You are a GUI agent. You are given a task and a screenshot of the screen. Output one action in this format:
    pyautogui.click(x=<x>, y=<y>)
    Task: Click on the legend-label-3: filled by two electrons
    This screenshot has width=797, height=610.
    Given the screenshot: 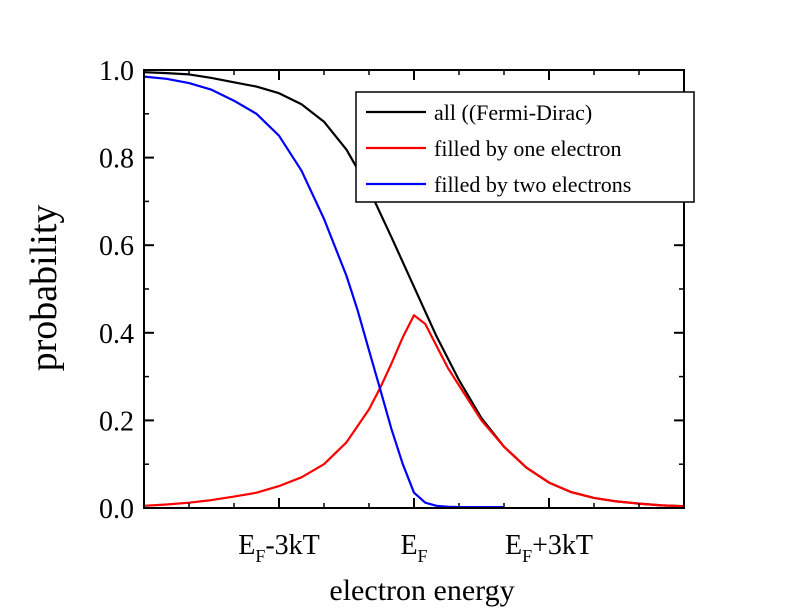 What is the action you would take?
    pyautogui.click(x=532, y=184)
    